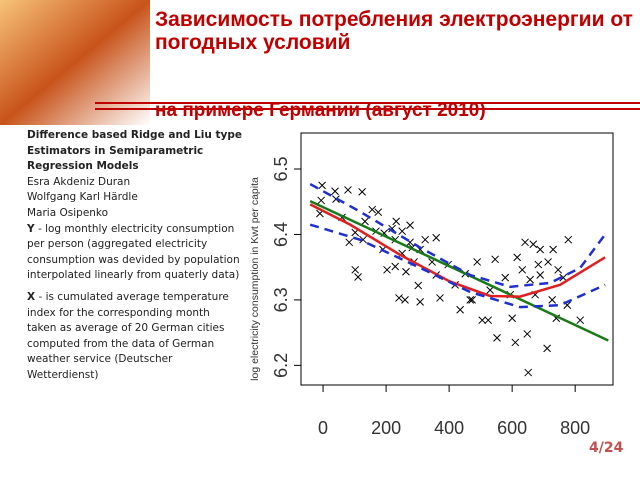 The width and height of the screenshot is (640, 480). What do you see at coordinates (575, 428) in the screenshot?
I see `x-tick-label: 800` at bounding box center [575, 428].